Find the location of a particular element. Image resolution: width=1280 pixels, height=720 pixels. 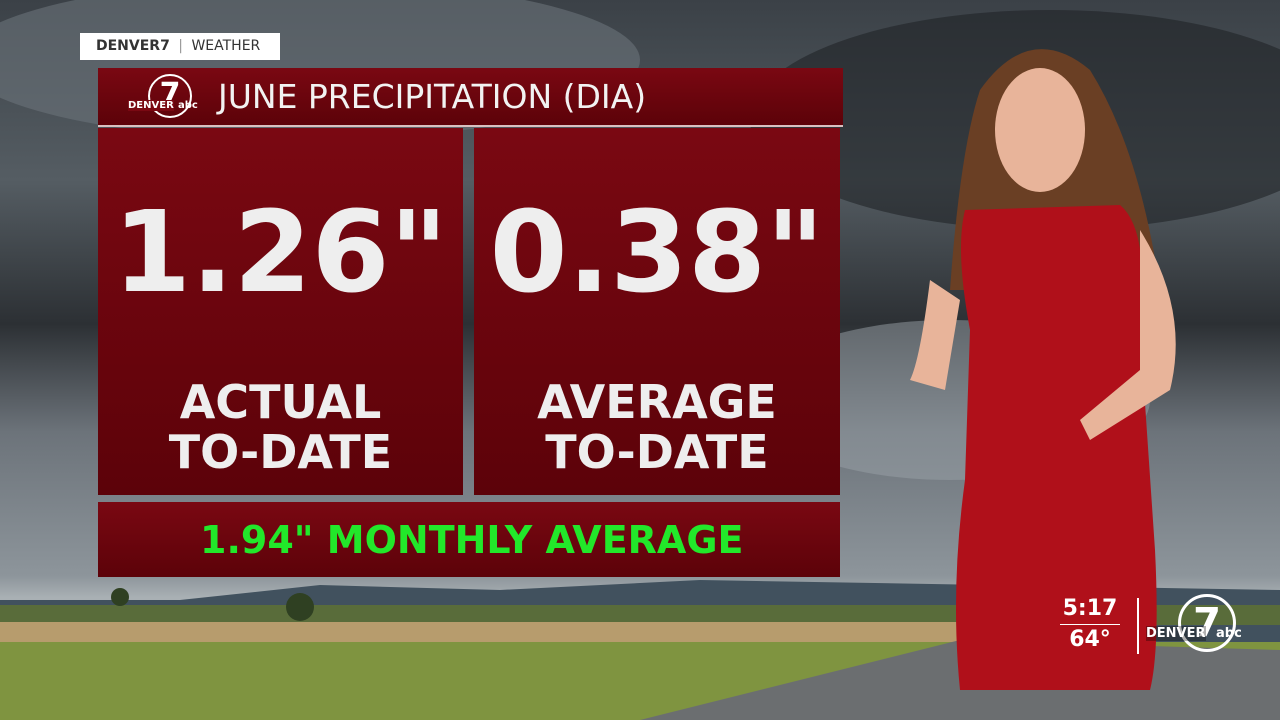

panel: 1.26" ACTUAL TO-DATE is located at coordinates (280, 311).